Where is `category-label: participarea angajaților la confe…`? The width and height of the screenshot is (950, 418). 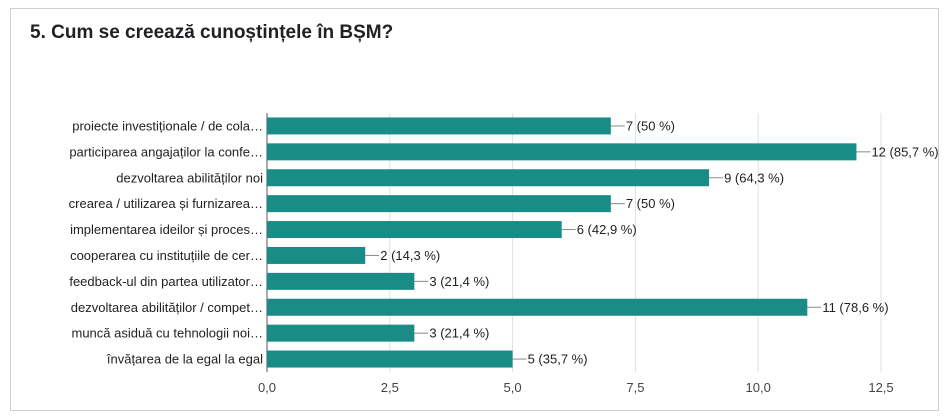
category-label: participarea angajaților la confe… is located at coordinates (166, 151).